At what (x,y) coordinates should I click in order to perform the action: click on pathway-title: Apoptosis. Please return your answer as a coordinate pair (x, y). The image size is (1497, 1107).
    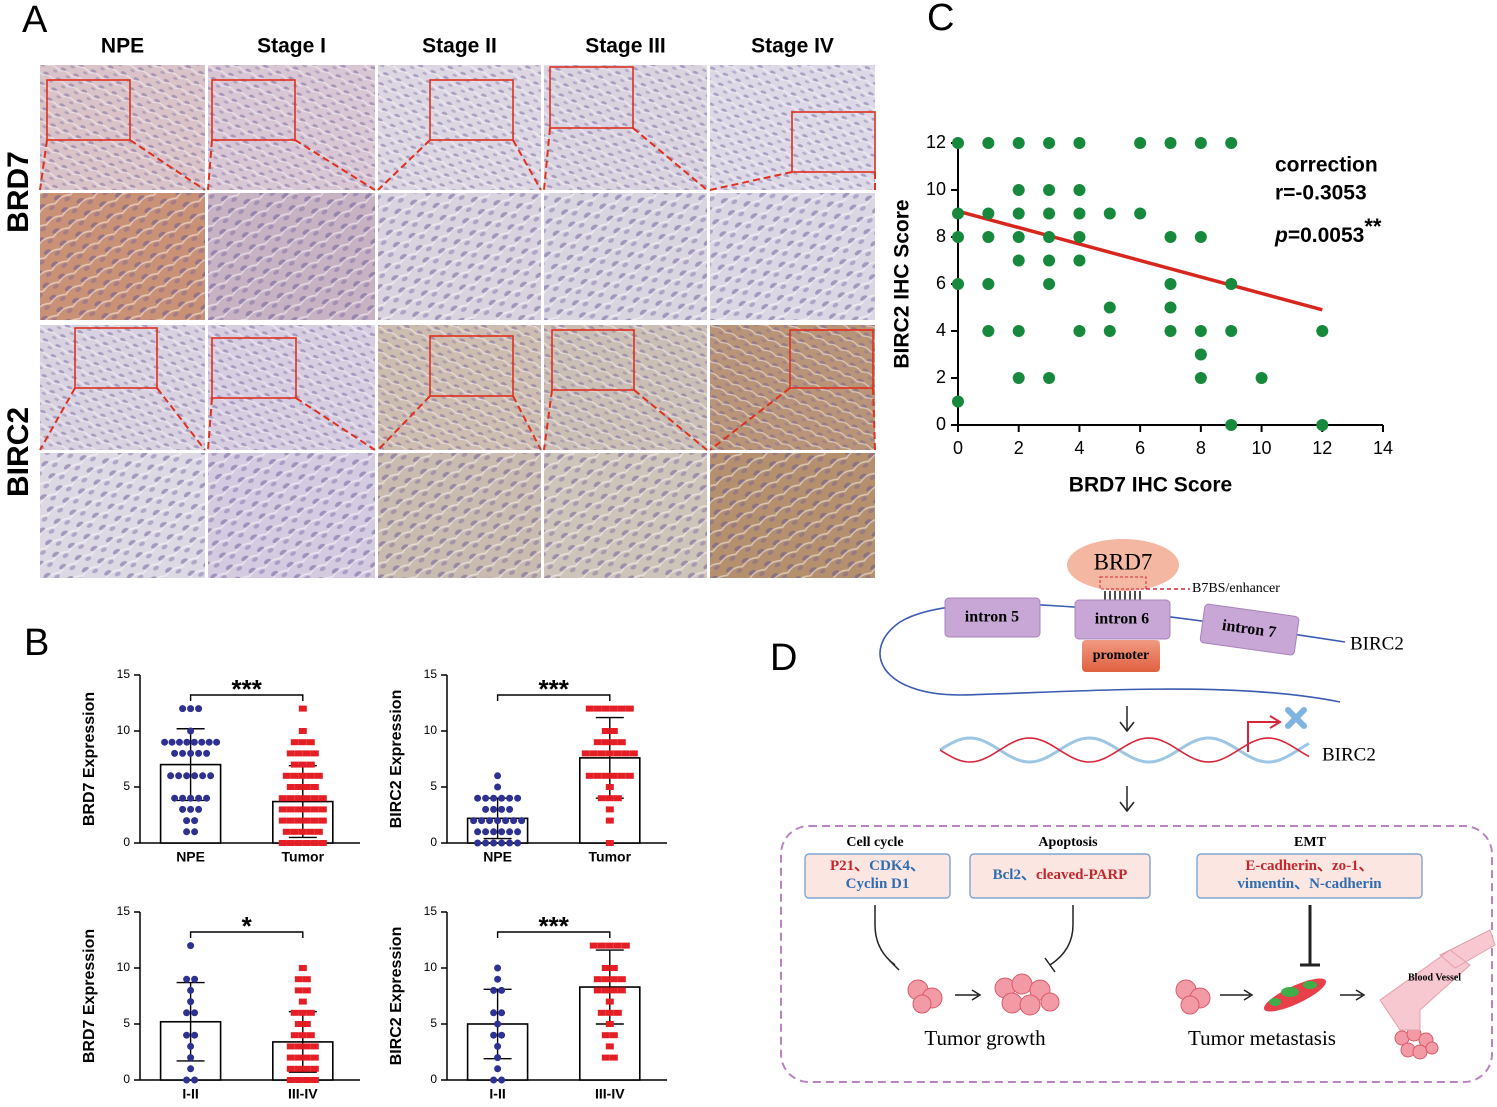
    Looking at the image, I should click on (1068, 842).